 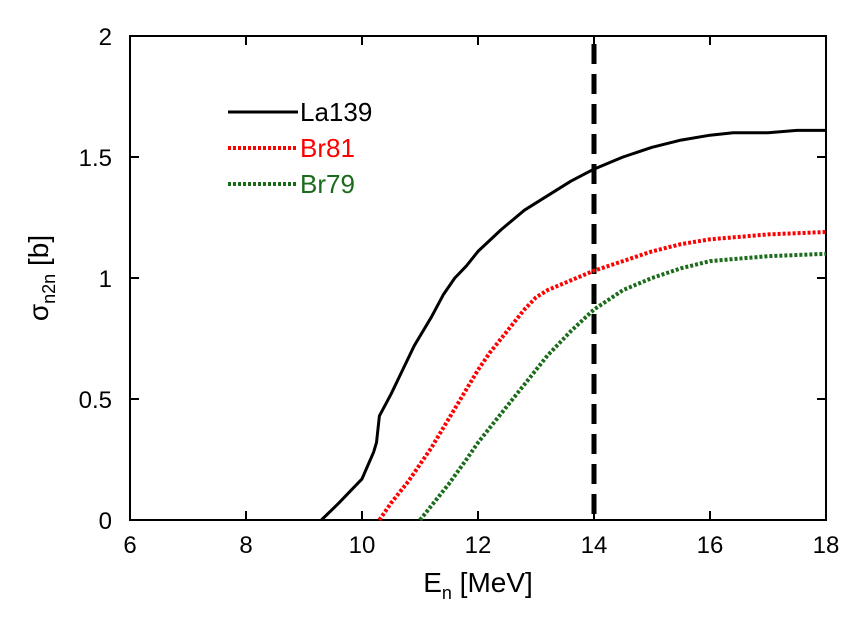 What do you see at coordinates (492, 582) in the screenshot?
I see `x-axis-title-unit: [MeV]` at bounding box center [492, 582].